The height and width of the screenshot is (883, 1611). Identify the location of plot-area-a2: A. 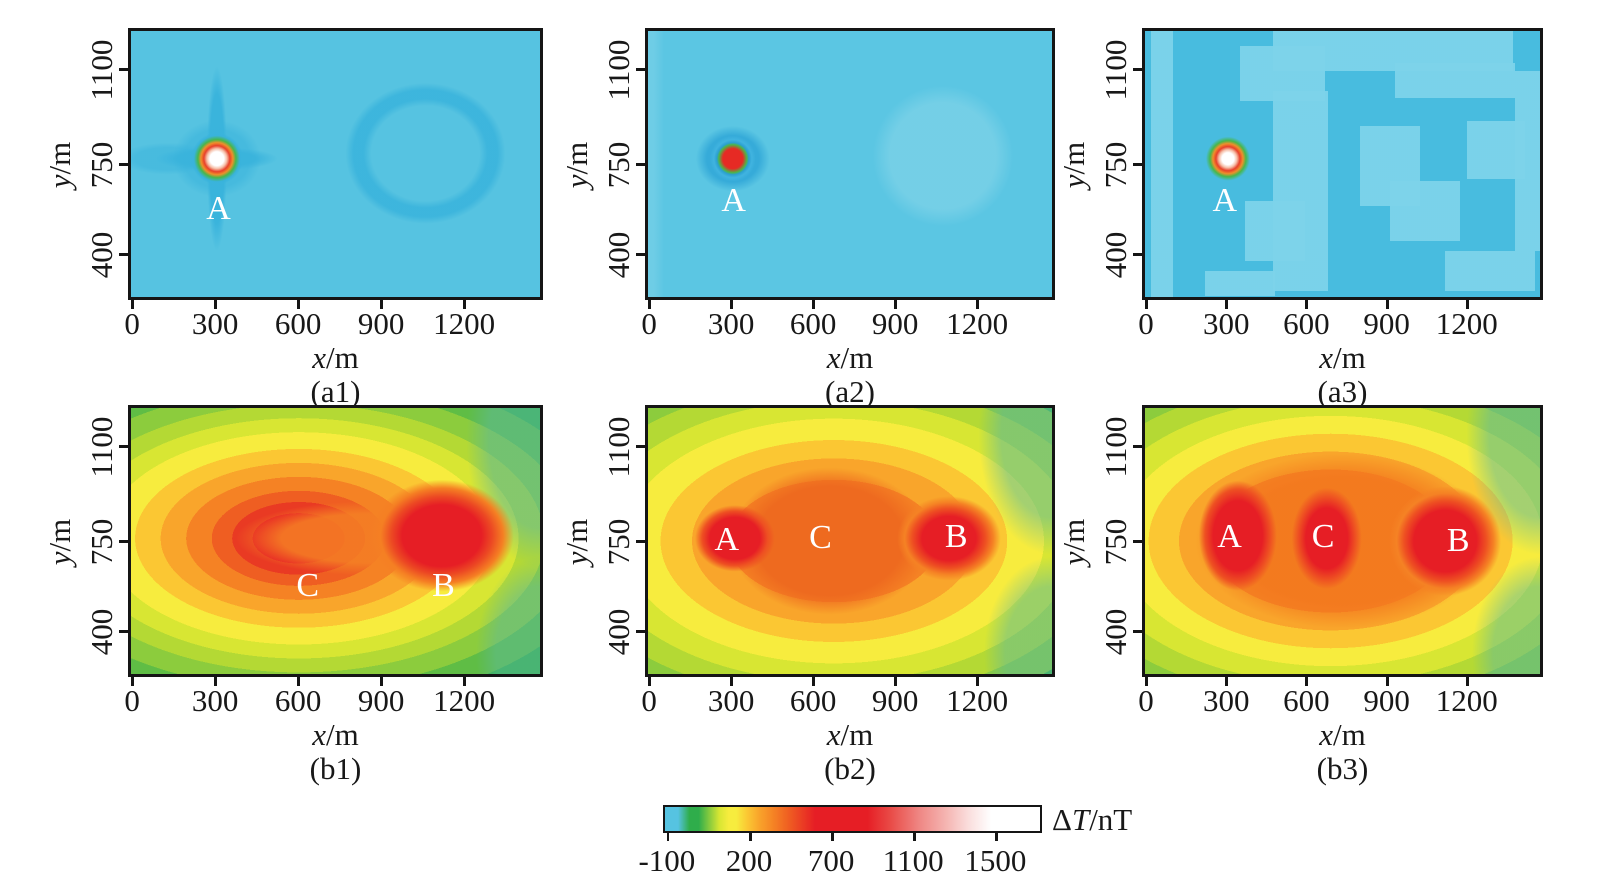
(850, 164).